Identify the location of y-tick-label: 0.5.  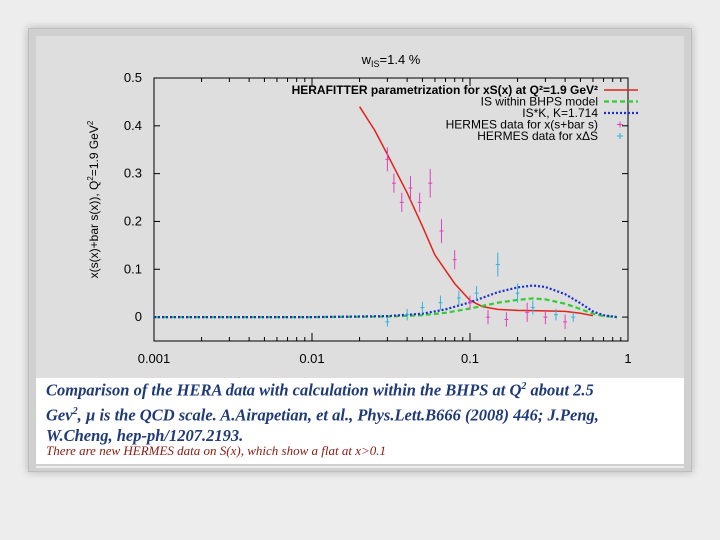
(133, 77).